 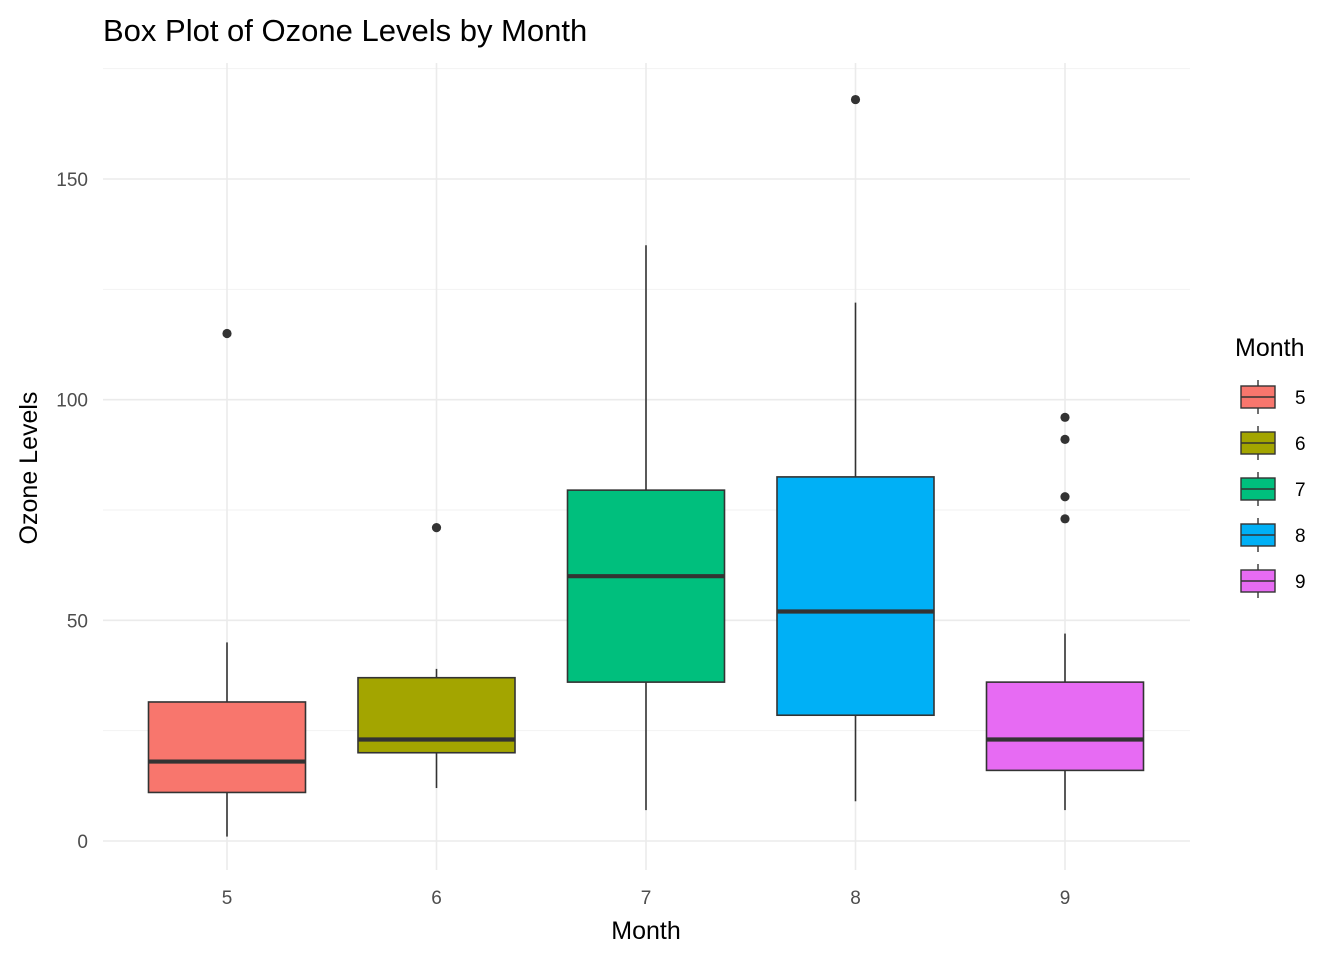 I want to click on legend: Month 5 6 7 8 9, so click(x=1270, y=466).